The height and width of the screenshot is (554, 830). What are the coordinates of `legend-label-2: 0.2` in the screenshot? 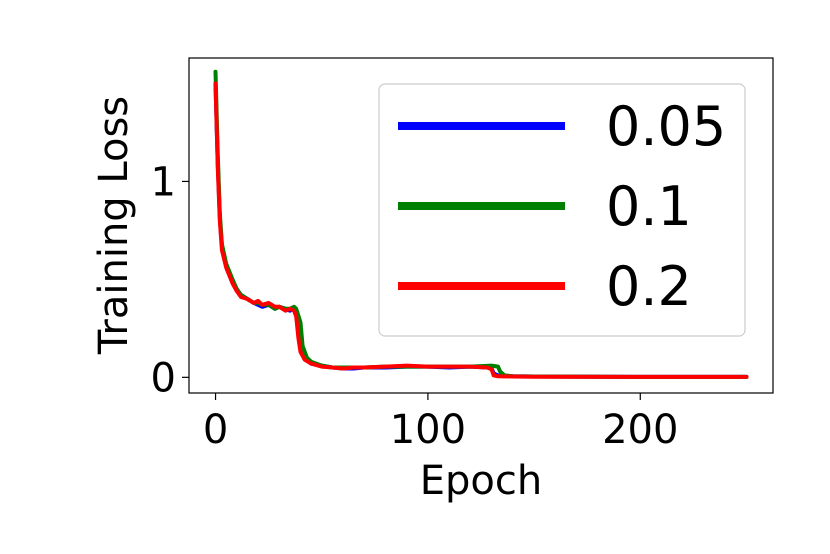 It's located at (649, 286).